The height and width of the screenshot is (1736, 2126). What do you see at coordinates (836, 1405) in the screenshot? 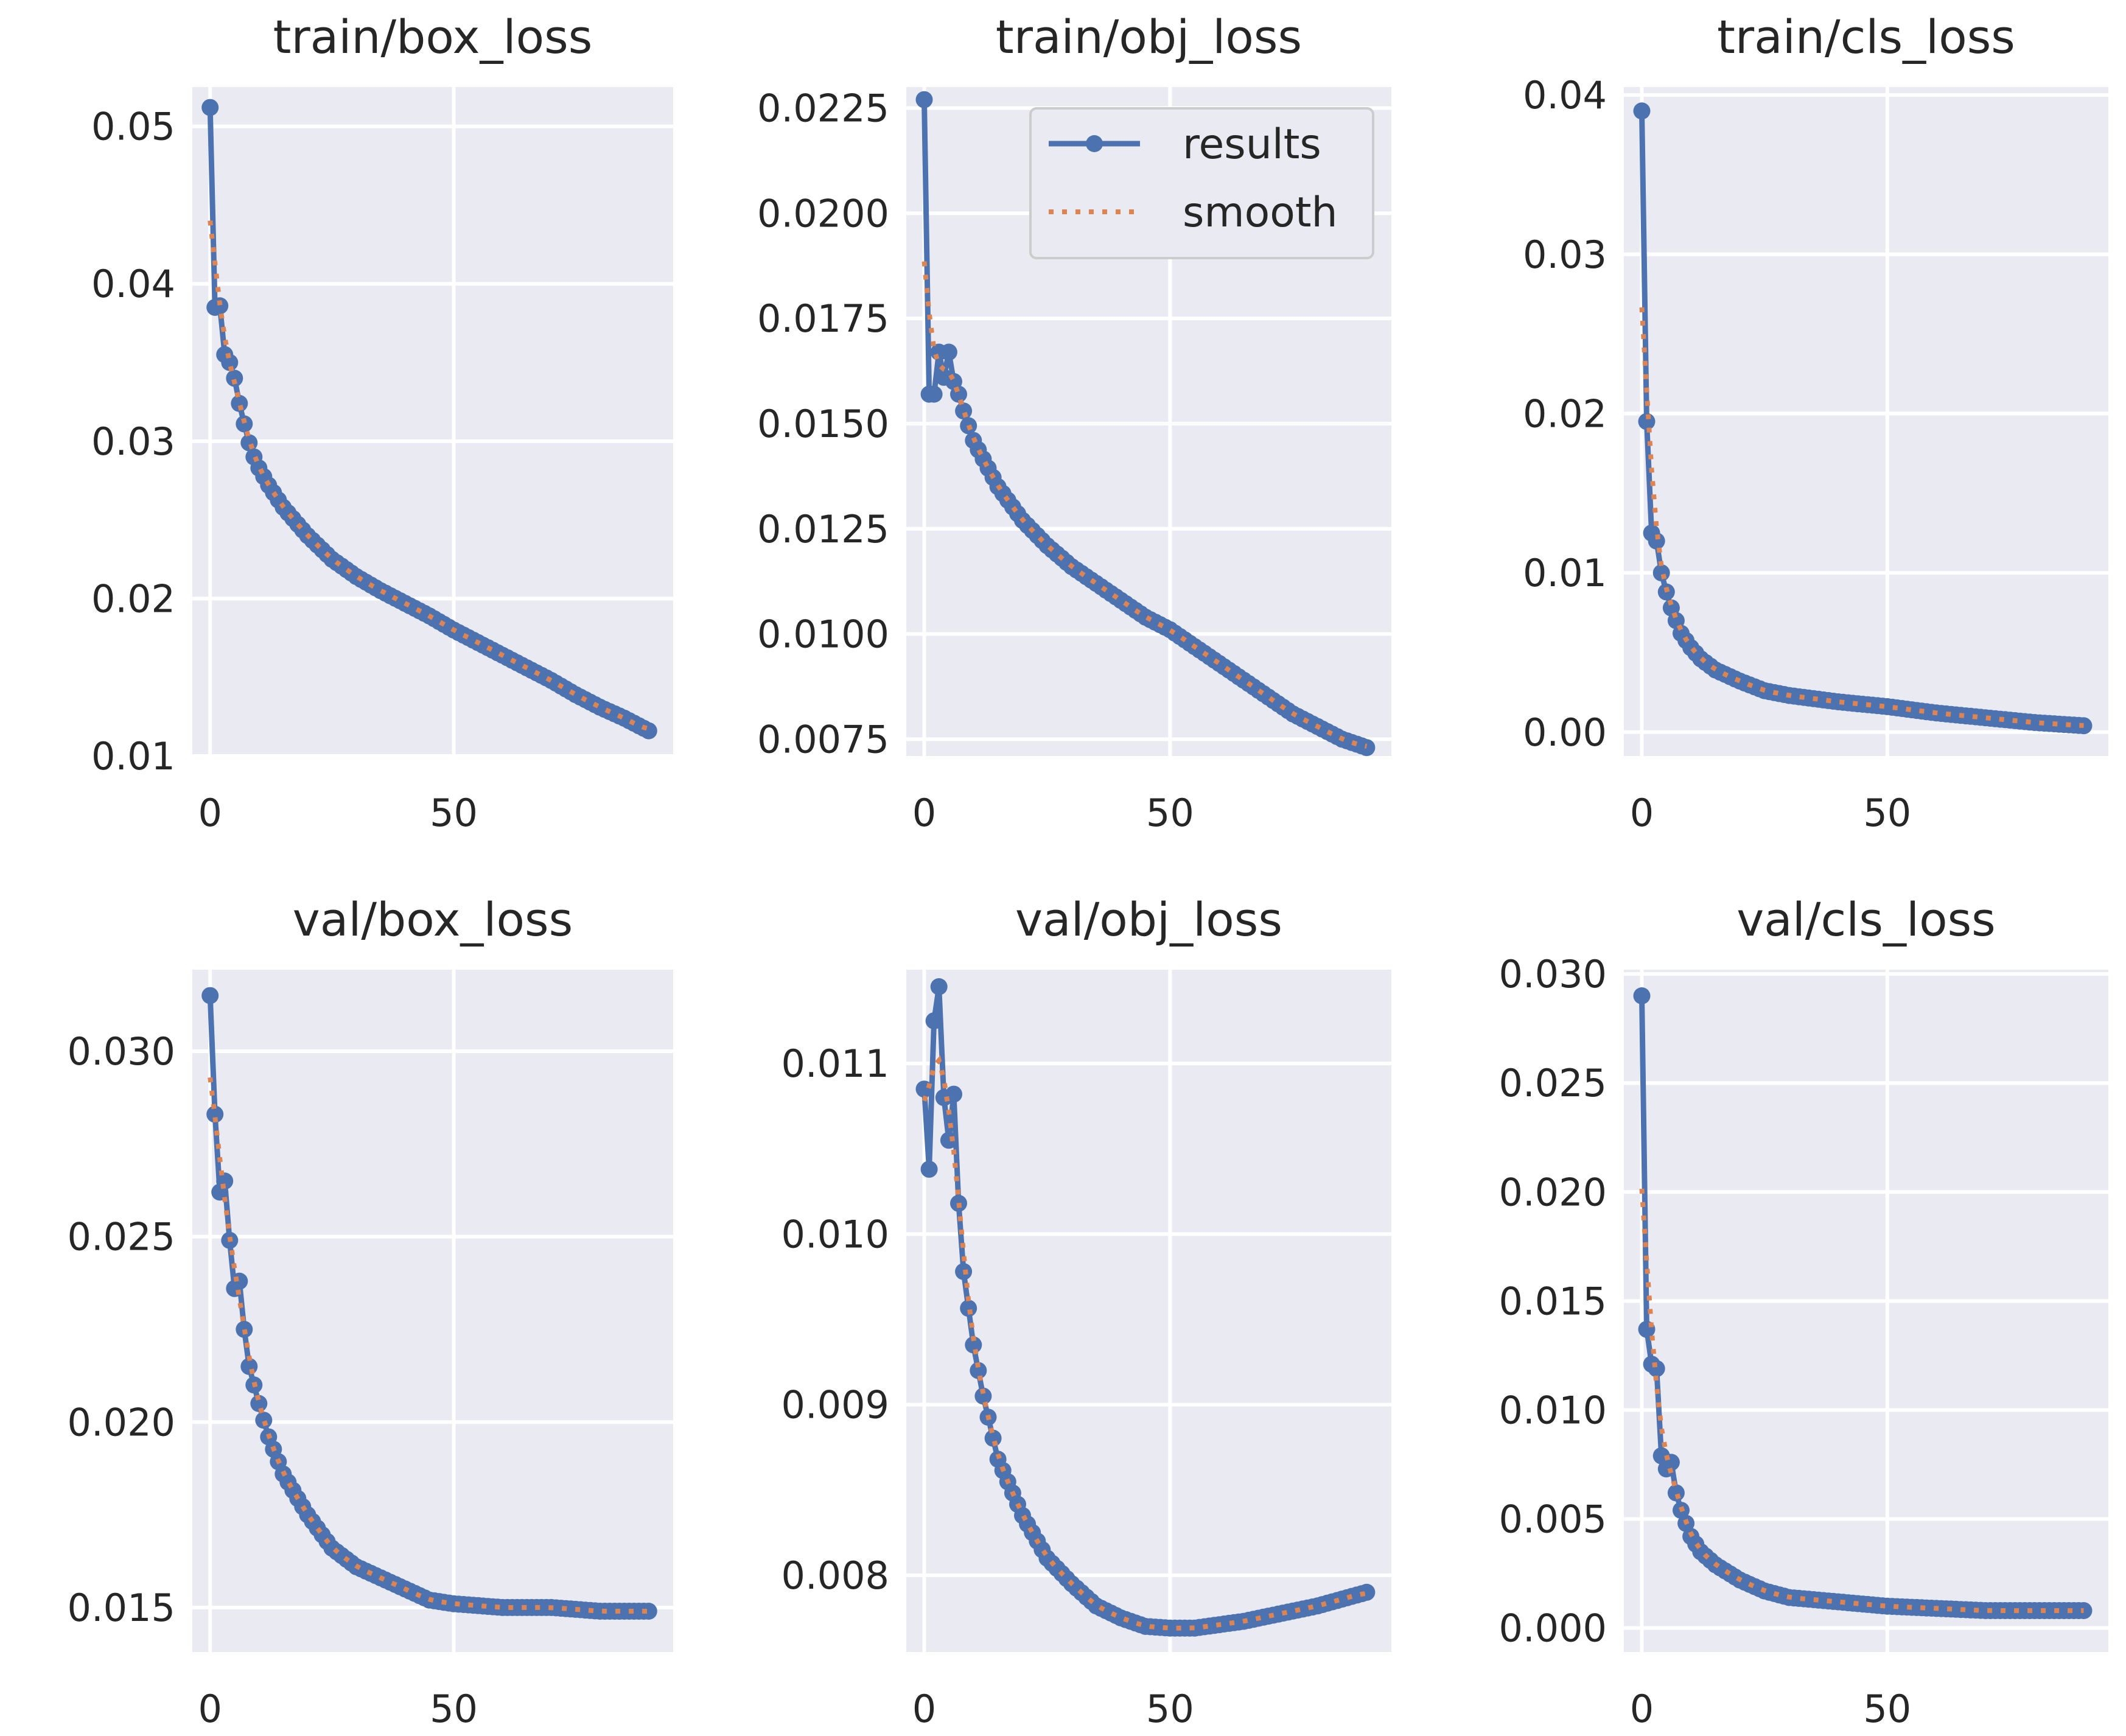
I see `y-tick-label: 0.009` at bounding box center [836, 1405].